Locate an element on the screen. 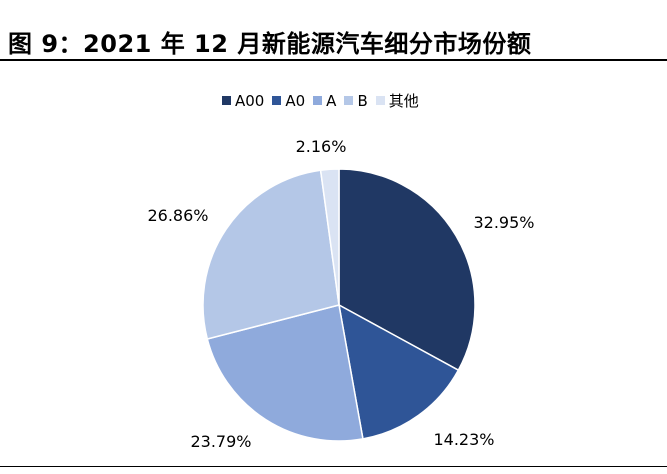  legend-swatch-b is located at coordinates (349, 100).